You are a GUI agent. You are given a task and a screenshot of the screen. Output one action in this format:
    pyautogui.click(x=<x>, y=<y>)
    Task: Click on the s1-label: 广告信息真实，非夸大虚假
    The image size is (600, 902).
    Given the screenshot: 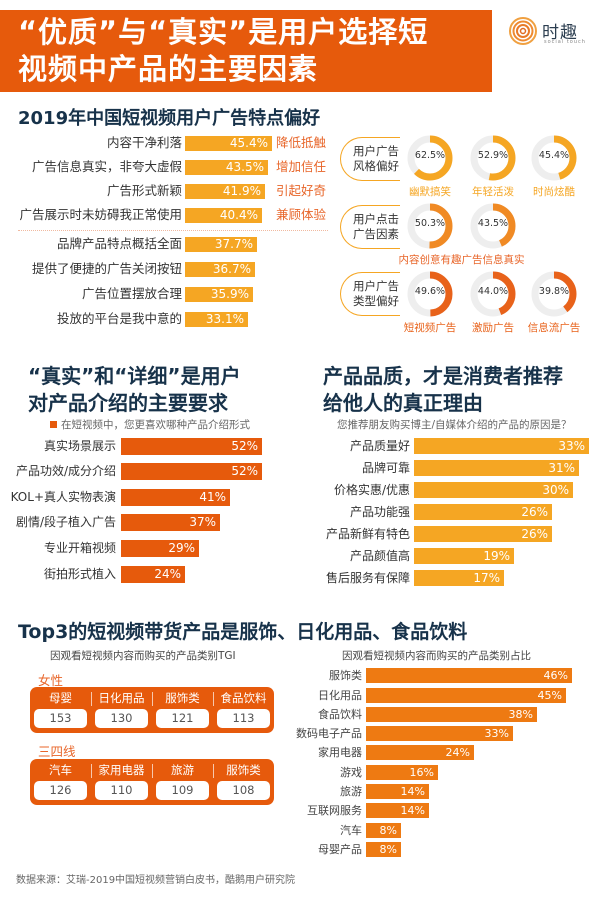 What is the action you would take?
    pyautogui.click(x=106, y=166)
    